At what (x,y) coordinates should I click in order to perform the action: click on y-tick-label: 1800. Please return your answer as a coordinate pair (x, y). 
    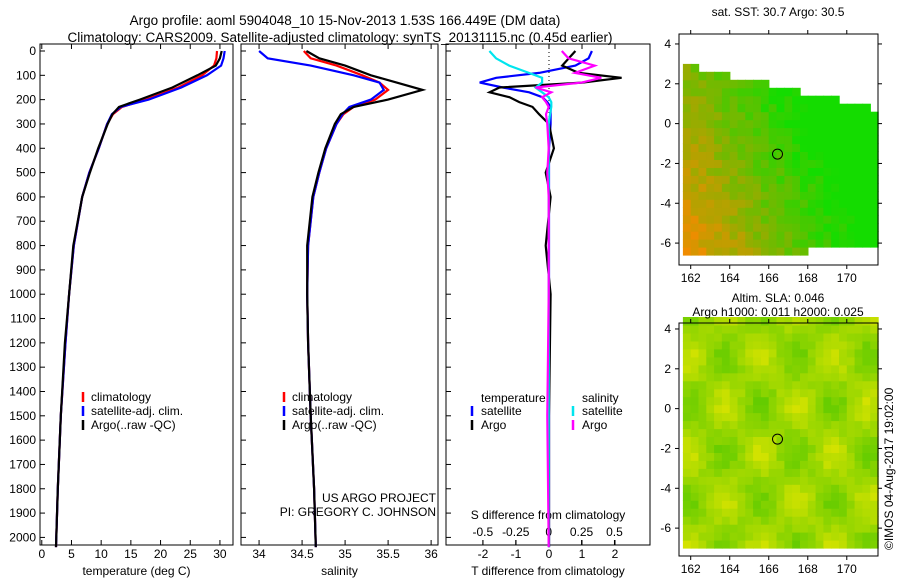
    Looking at the image, I should click on (22, 489).